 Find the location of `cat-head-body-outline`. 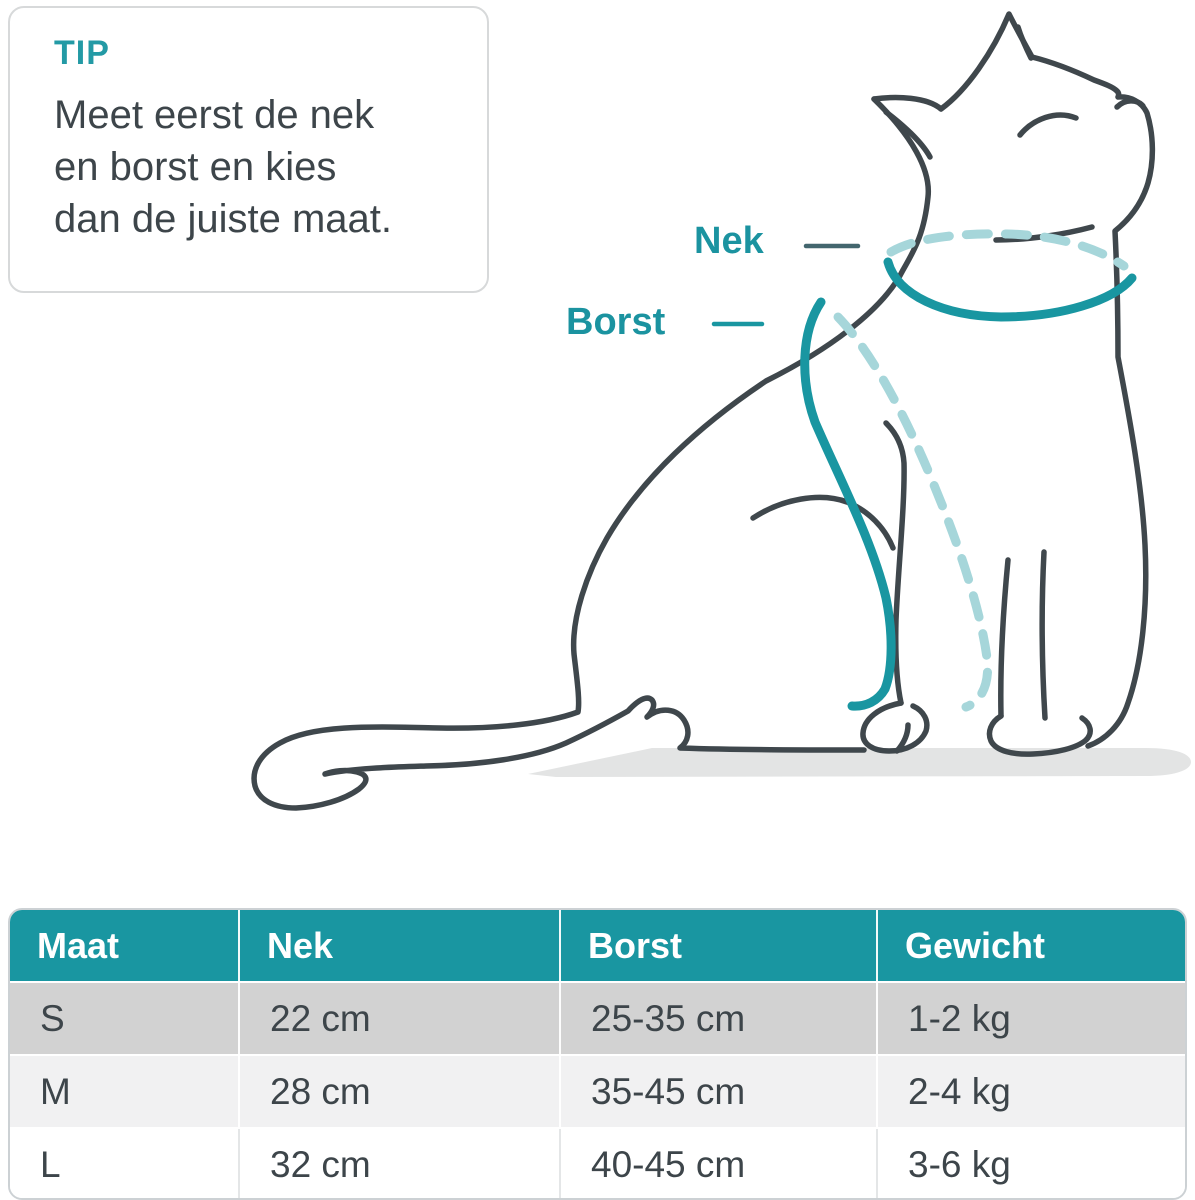

cat-head-body-outline is located at coordinates (1013, 380).